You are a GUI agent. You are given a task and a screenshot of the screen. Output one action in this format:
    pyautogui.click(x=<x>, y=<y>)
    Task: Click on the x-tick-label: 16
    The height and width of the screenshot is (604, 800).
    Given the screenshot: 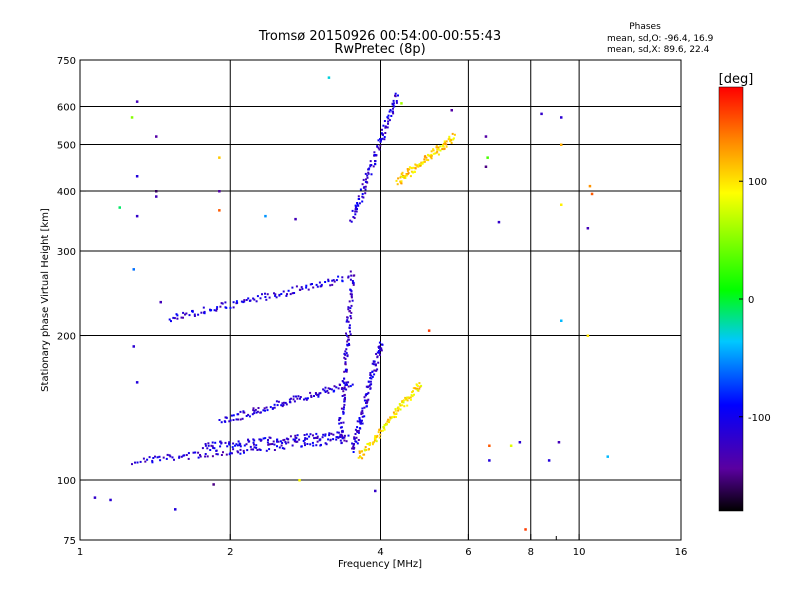 What is the action you would take?
    pyautogui.click(x=681, y=552)
    